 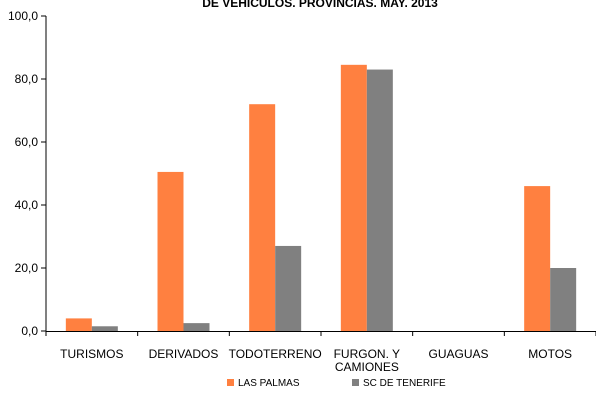 What do you see at coordinates (184, 354) in the screenshot?
I see `x-category-label: DERIVADOS` at bounding box center [184, 354].